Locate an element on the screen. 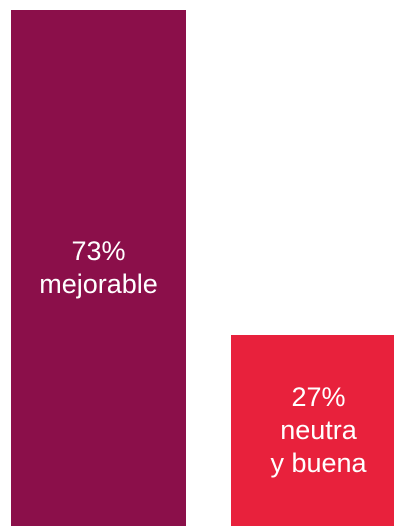 Image resolution: width=394 pixels, height=526 pixels. bar-category-label: mejorable is located at coordinates (98, 284).